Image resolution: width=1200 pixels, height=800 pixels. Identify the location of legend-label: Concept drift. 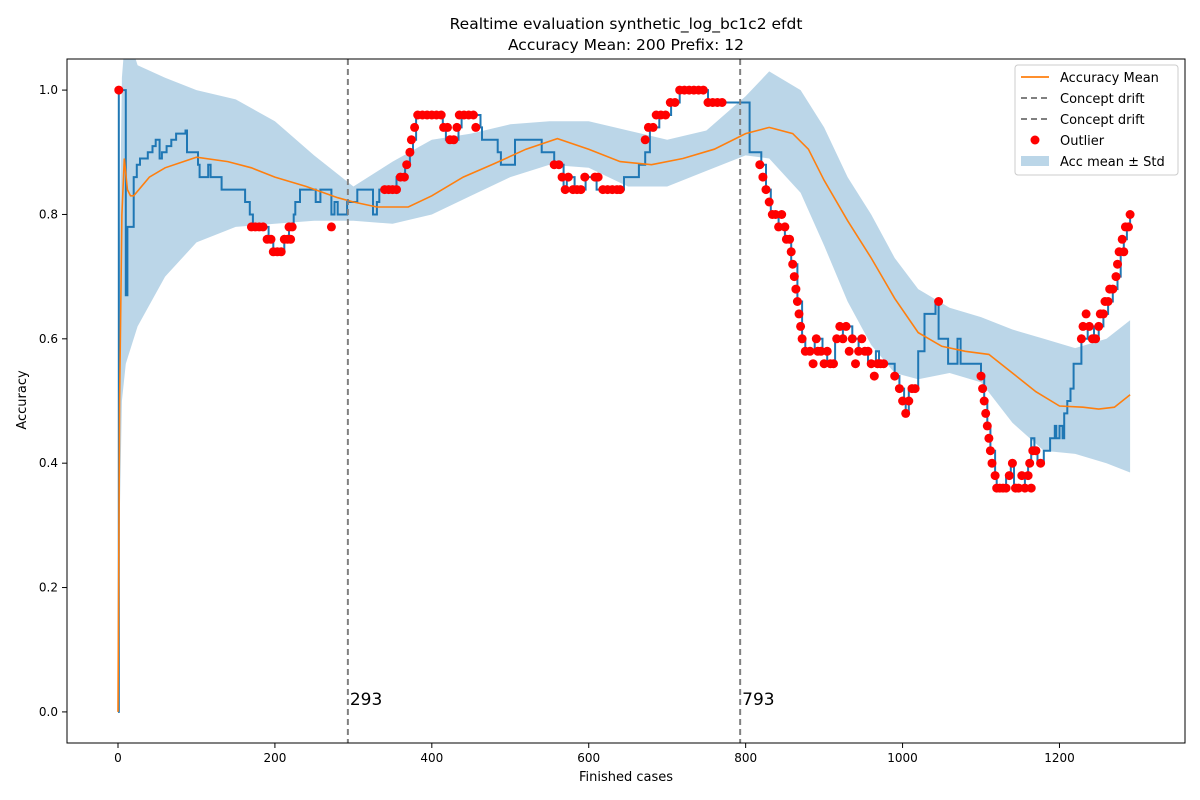
(1102, 120).